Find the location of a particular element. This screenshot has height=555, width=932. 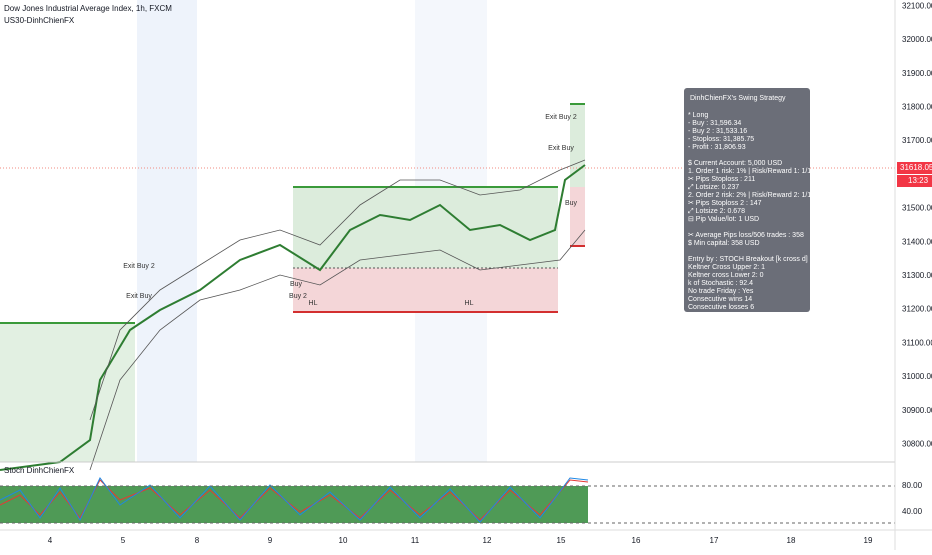

panel-line: - Buy : 31,596.34 is located at coordinates (714, 123).